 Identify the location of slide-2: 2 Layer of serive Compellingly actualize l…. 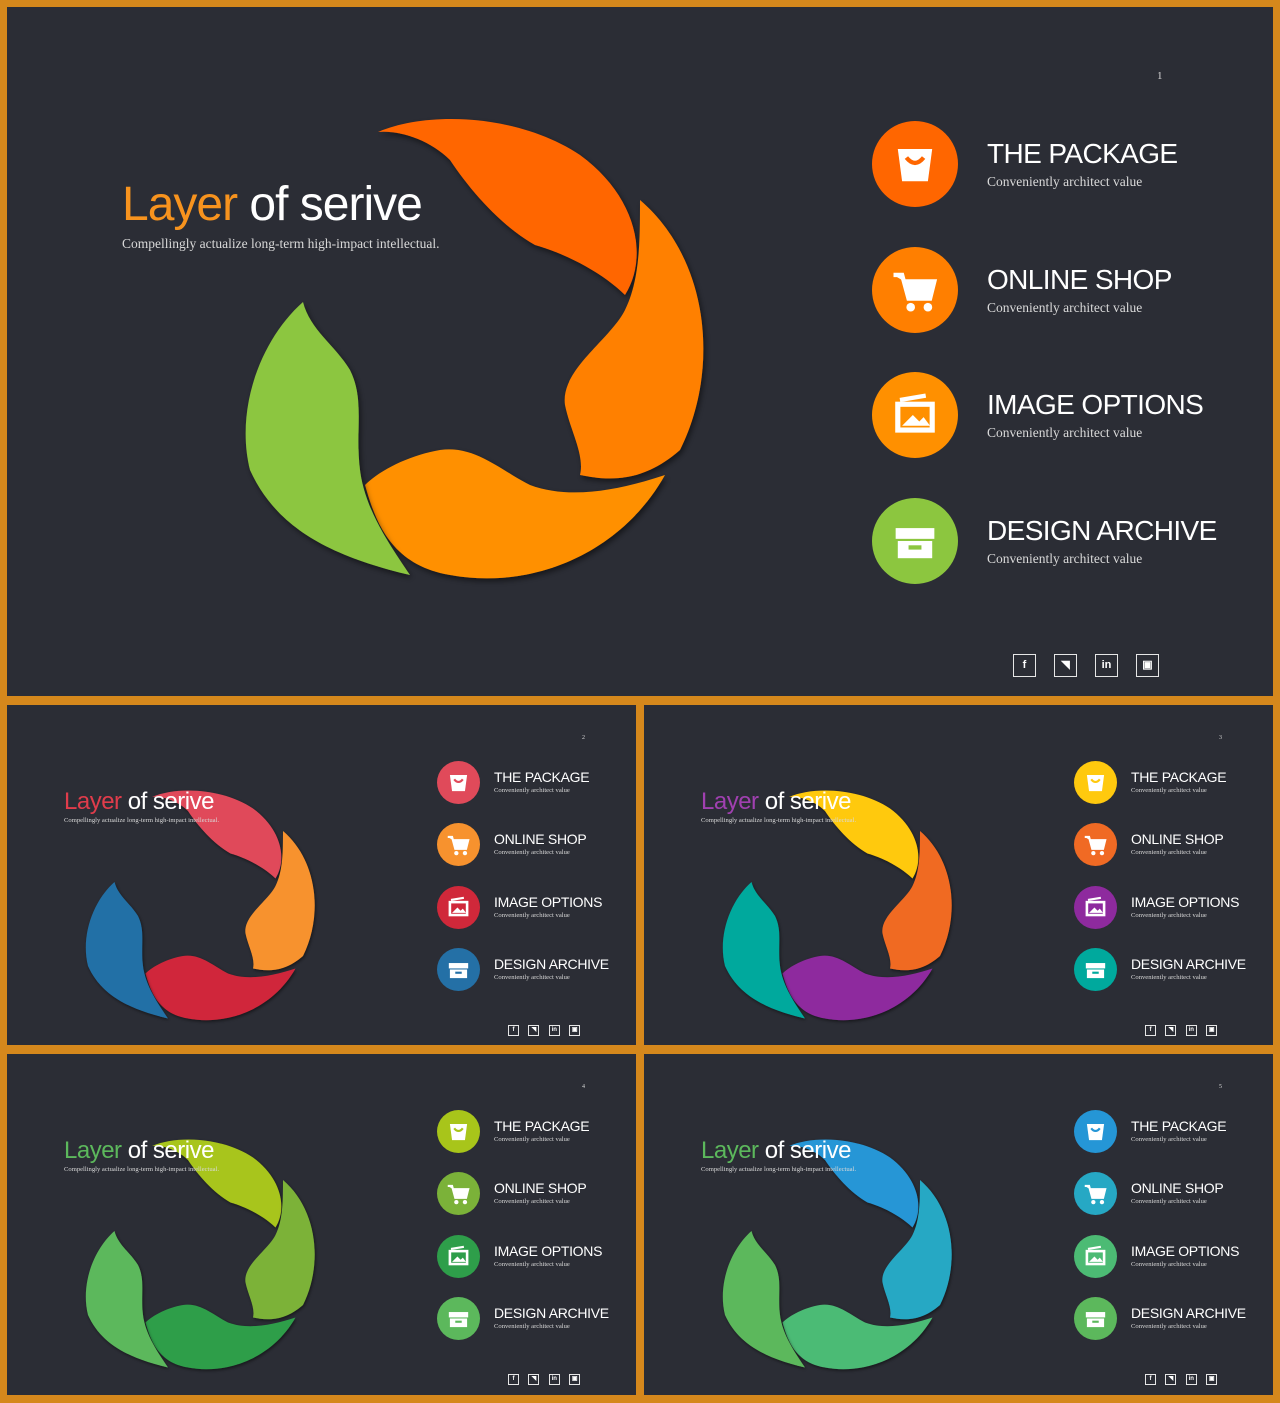
(321, 875).